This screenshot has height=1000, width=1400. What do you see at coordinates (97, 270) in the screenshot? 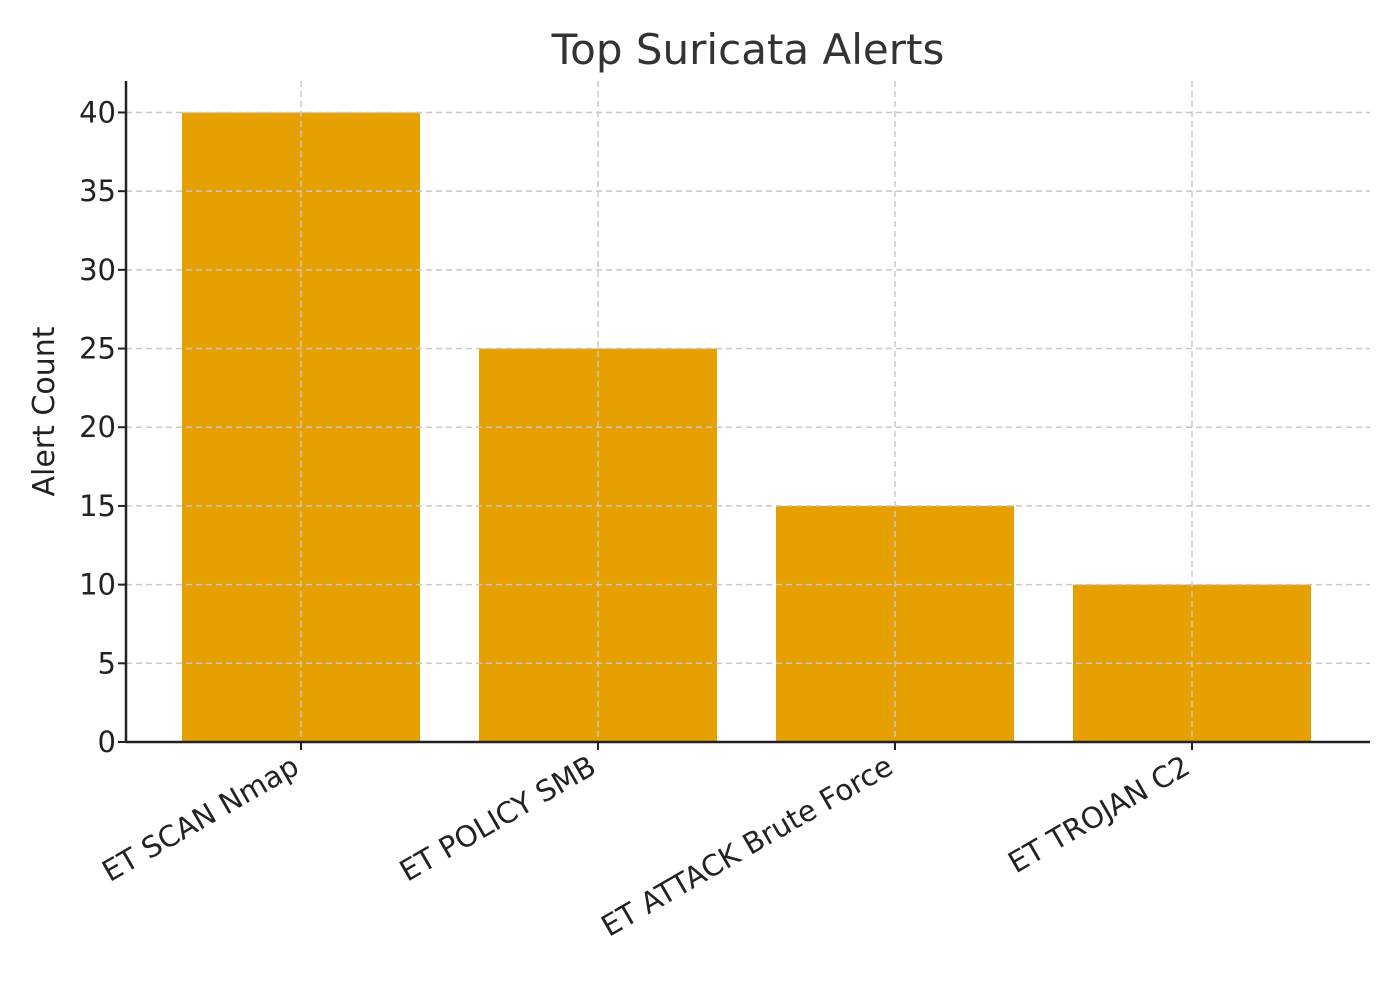
I see `y-tick-label: 30` at bounding box center [97, 270].